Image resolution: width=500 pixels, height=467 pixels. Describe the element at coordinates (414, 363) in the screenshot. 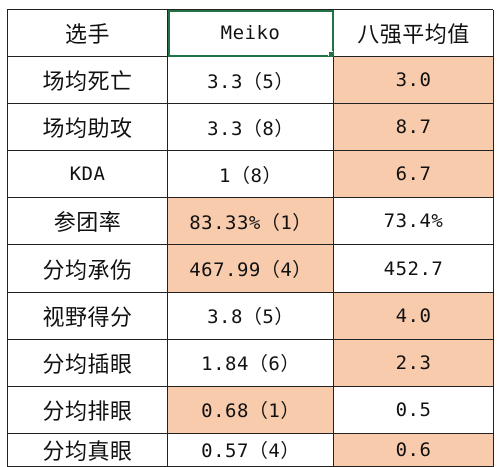

I see `cell-avg-wards-placed: 2.3` at that location.